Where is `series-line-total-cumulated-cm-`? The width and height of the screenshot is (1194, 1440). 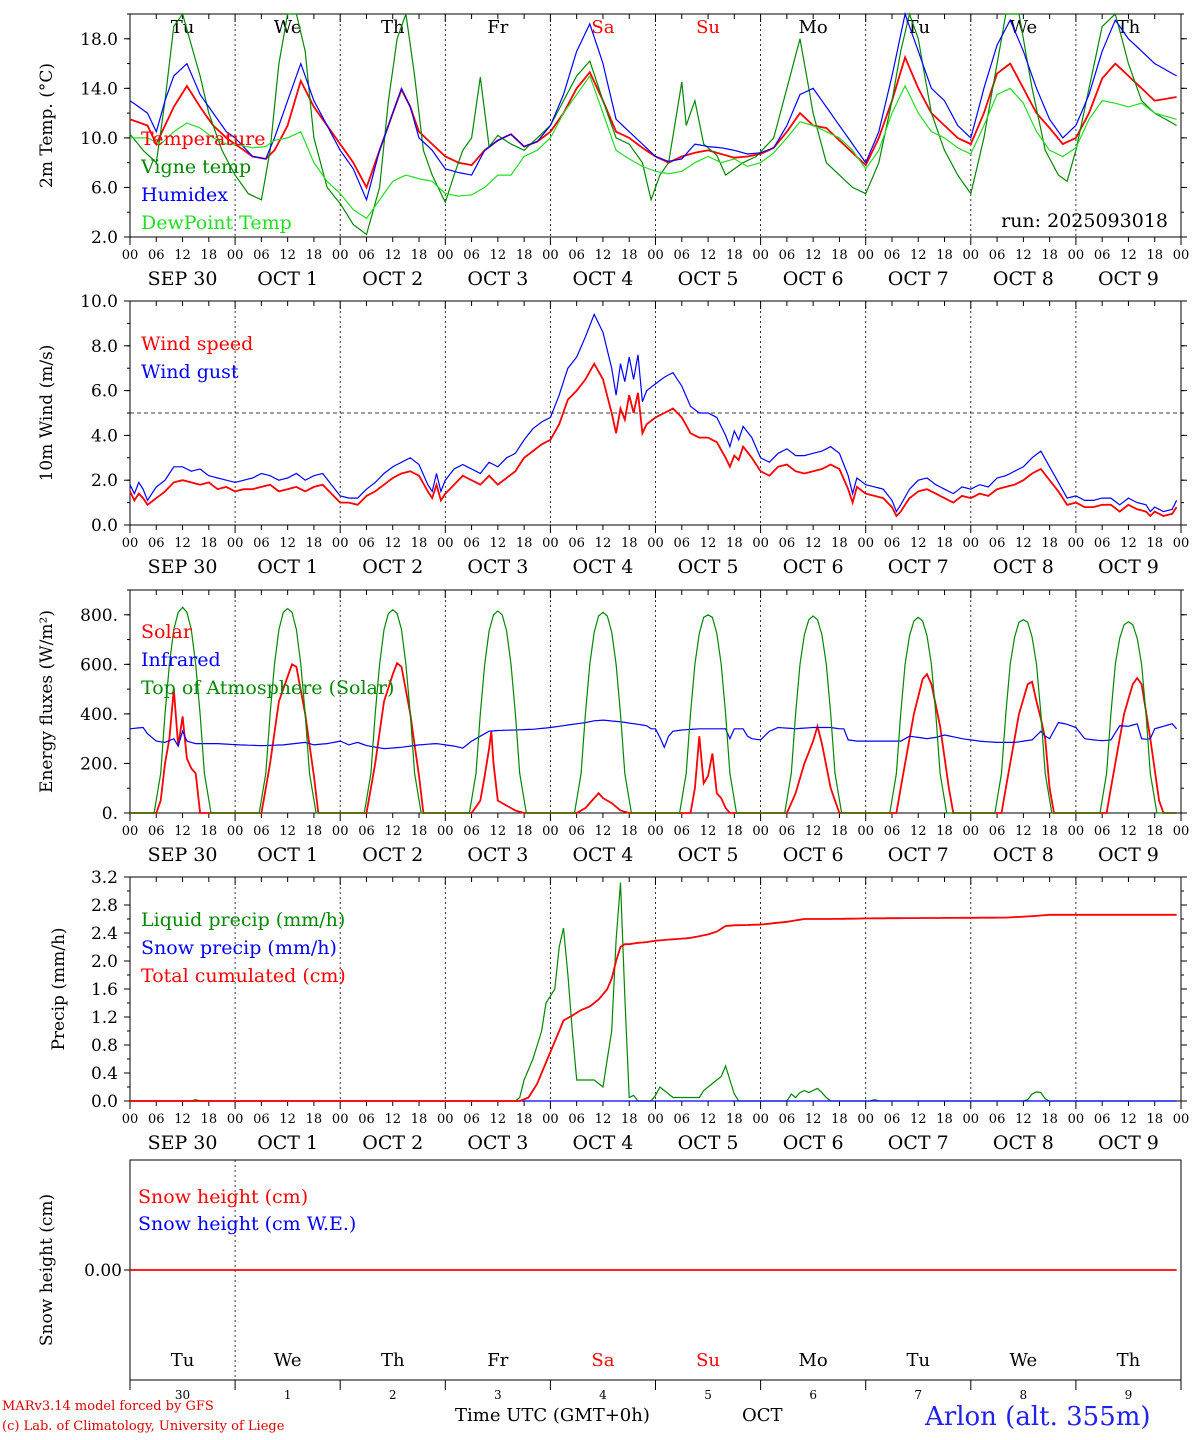 series-line-total-cumulated-cm- is located at coordinates (653, 1007).